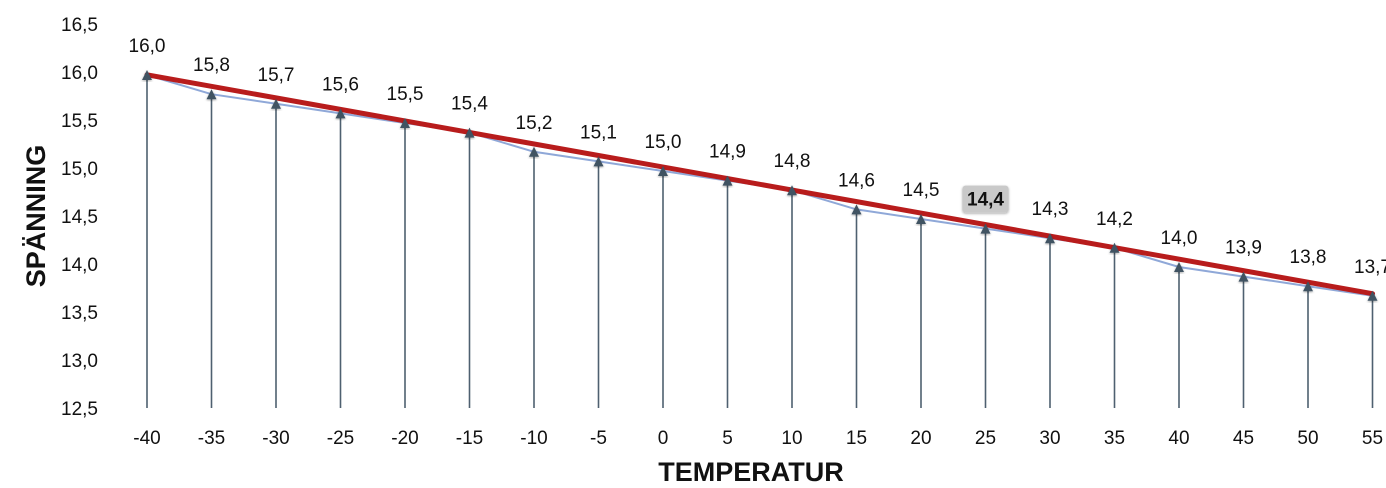 This screenshot has height=488, width=1386. I want to click on y-tick-label: 13,0, so click(79, 361).